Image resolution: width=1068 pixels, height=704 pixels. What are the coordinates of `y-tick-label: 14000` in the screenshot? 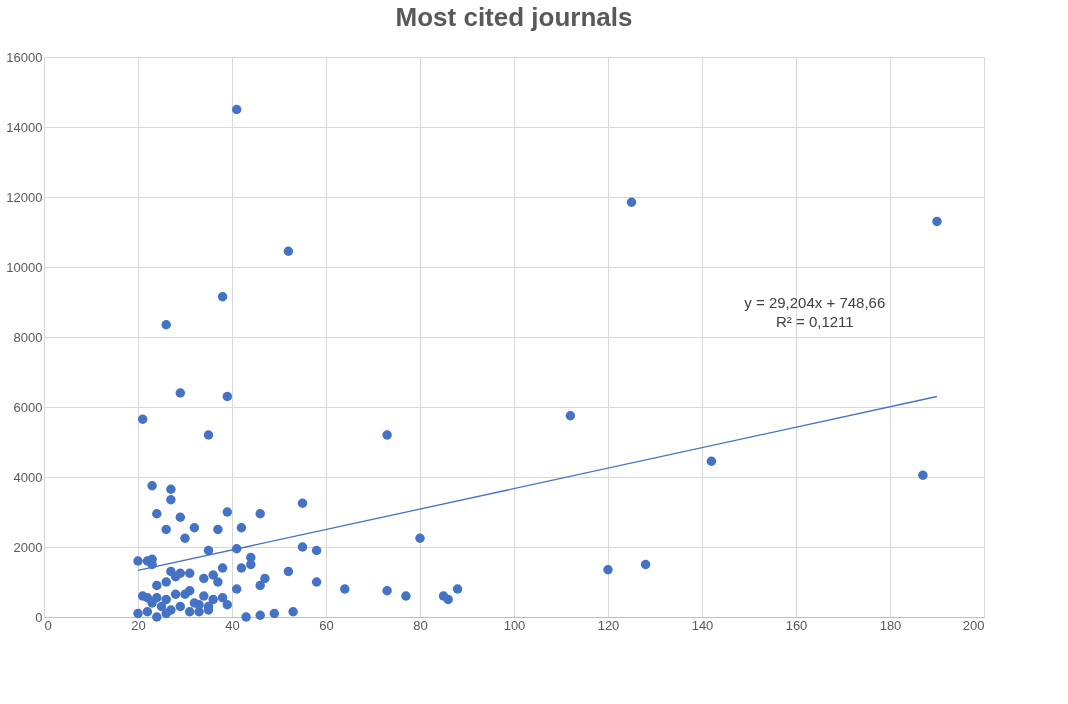 It's located at (24, 127).